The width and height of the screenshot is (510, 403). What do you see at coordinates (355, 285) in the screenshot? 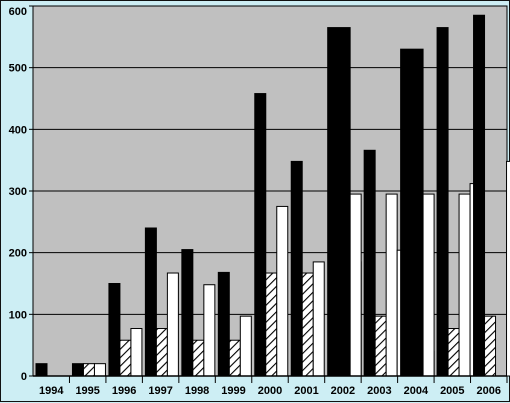
I see `bar-2002-s4` at bounding box center [355, 285].